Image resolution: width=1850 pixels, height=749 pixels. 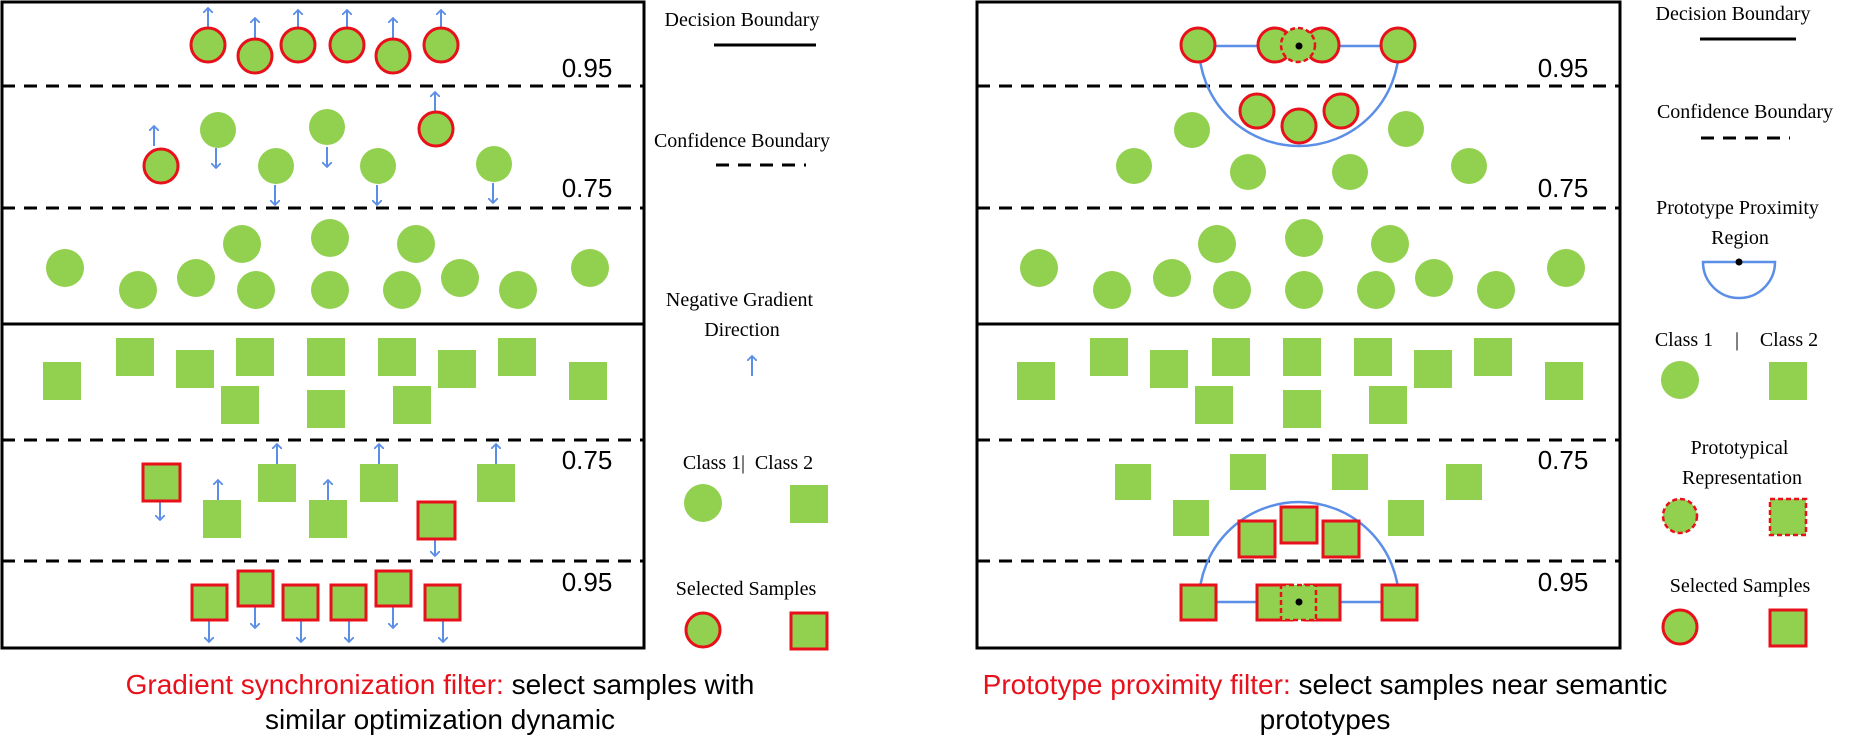 What do you see at coordinates (1325, 720) in the screenshot?
I see `right-caption-line-2: prototypes` at bounding box center [1325, 720].